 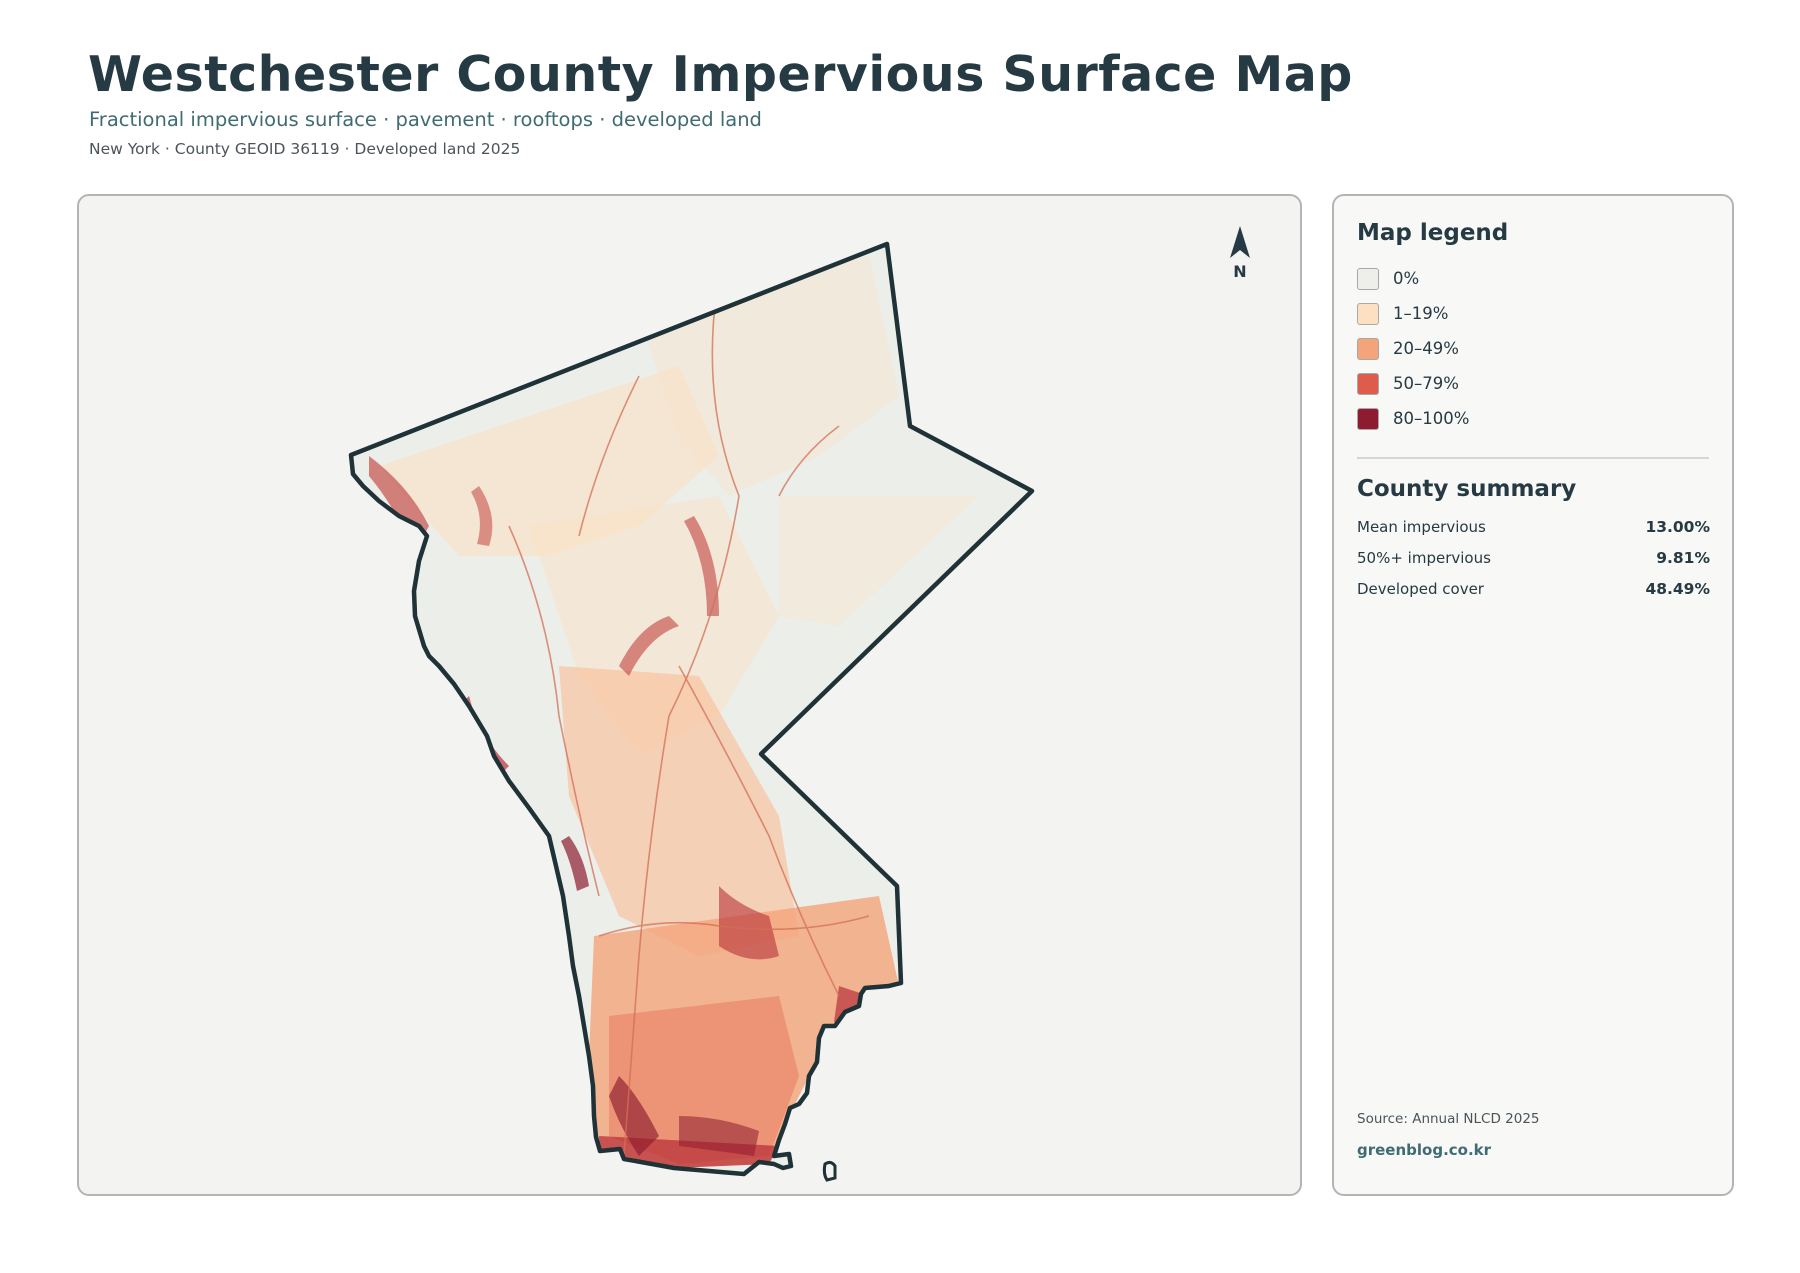 I want to click on legend-title: Map legend, so click(x=1433, y=233).